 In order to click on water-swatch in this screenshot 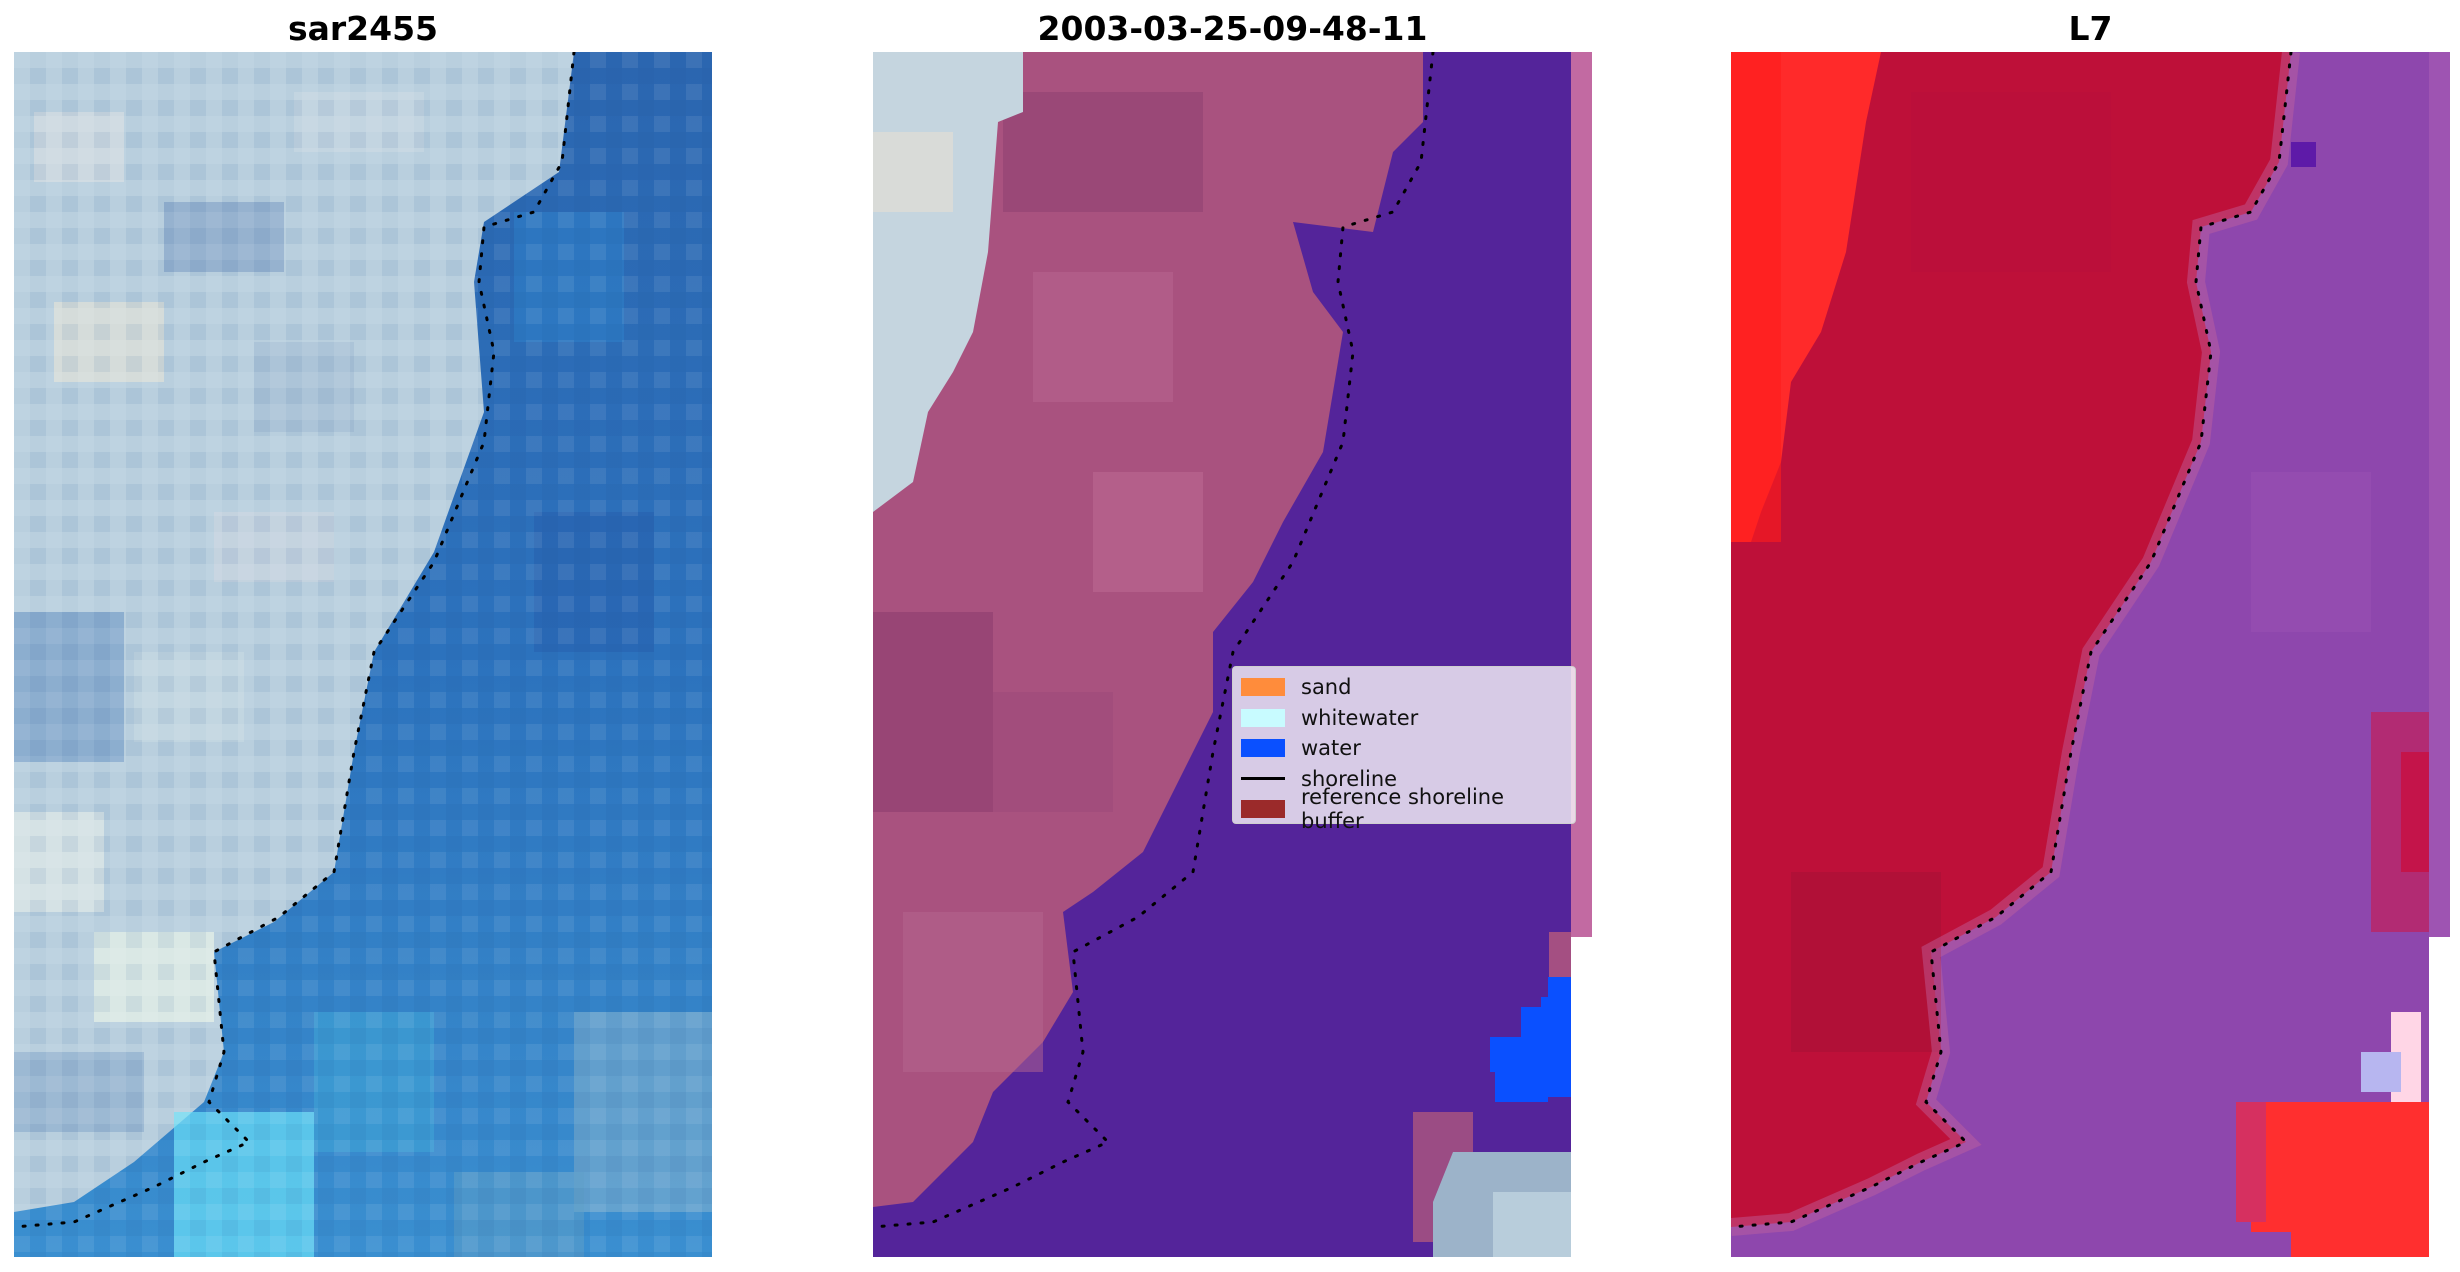, I will do `click(1263, 748)`.